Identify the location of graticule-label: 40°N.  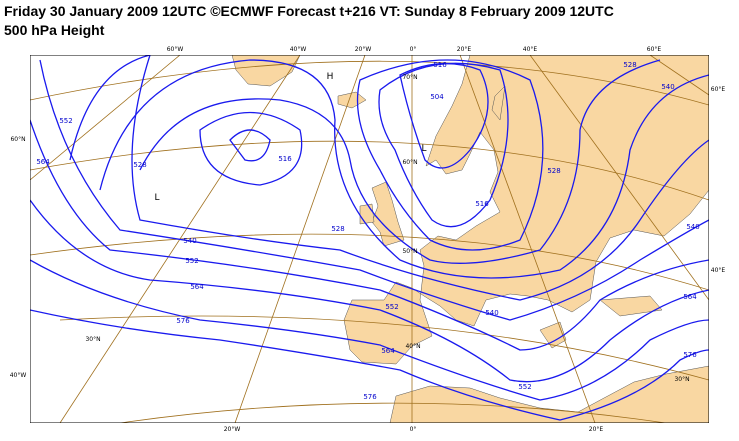
(412, 346).